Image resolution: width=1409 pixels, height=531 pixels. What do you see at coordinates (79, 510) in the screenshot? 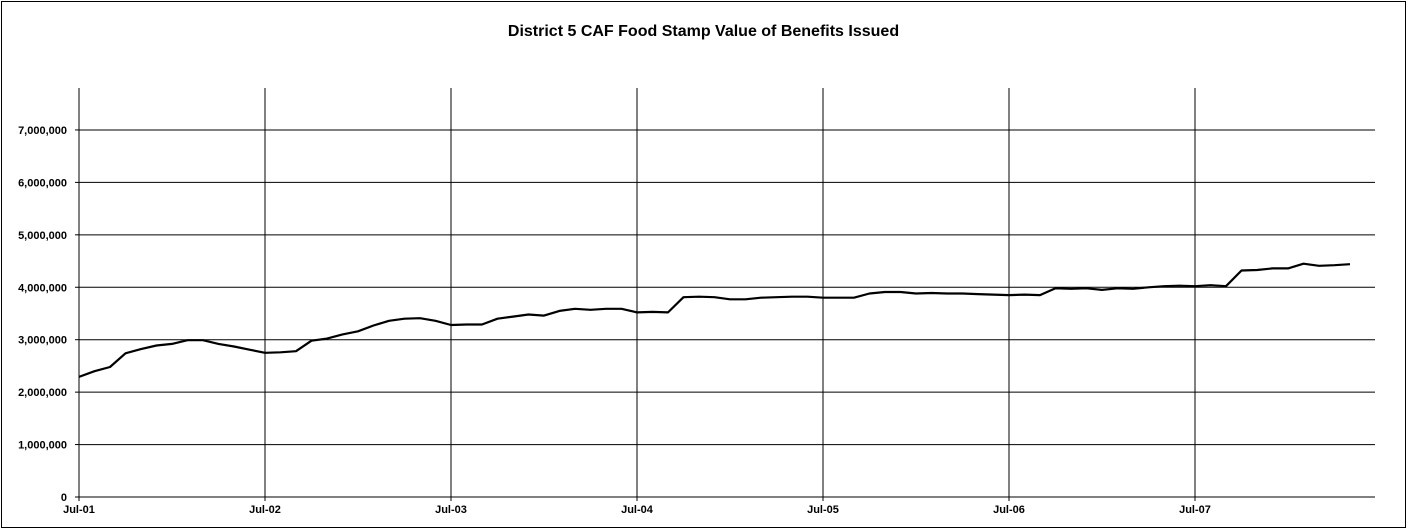
I see `x-tick-label: Jul-01` at bounding box center [79, 510].